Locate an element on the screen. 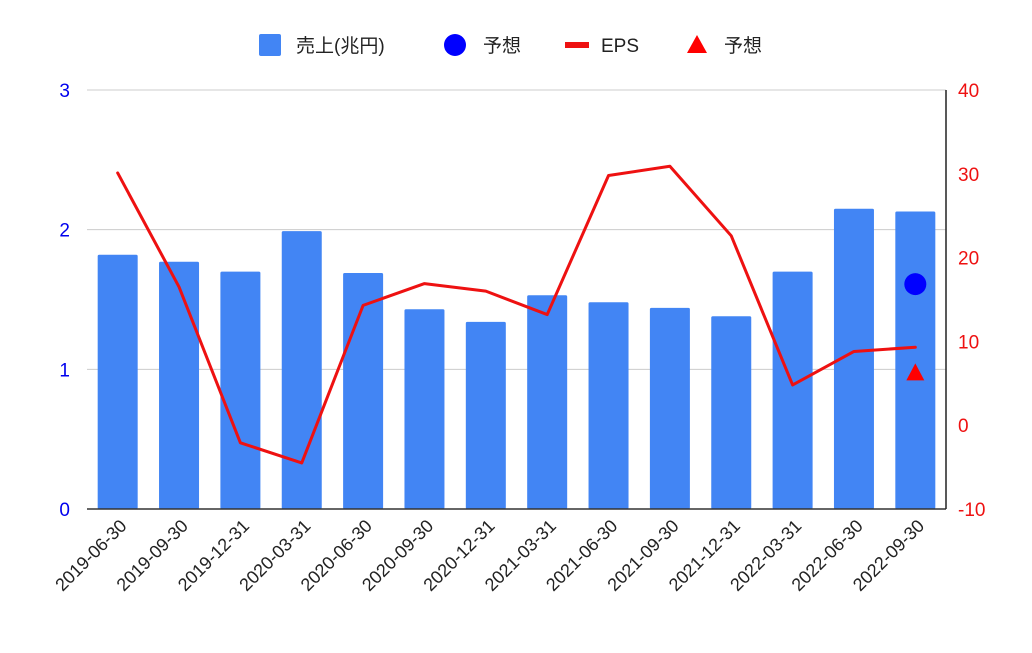 This screenshot has height=653, width=1032. forecast-triangle-marker is located at coordinates (915, 372).